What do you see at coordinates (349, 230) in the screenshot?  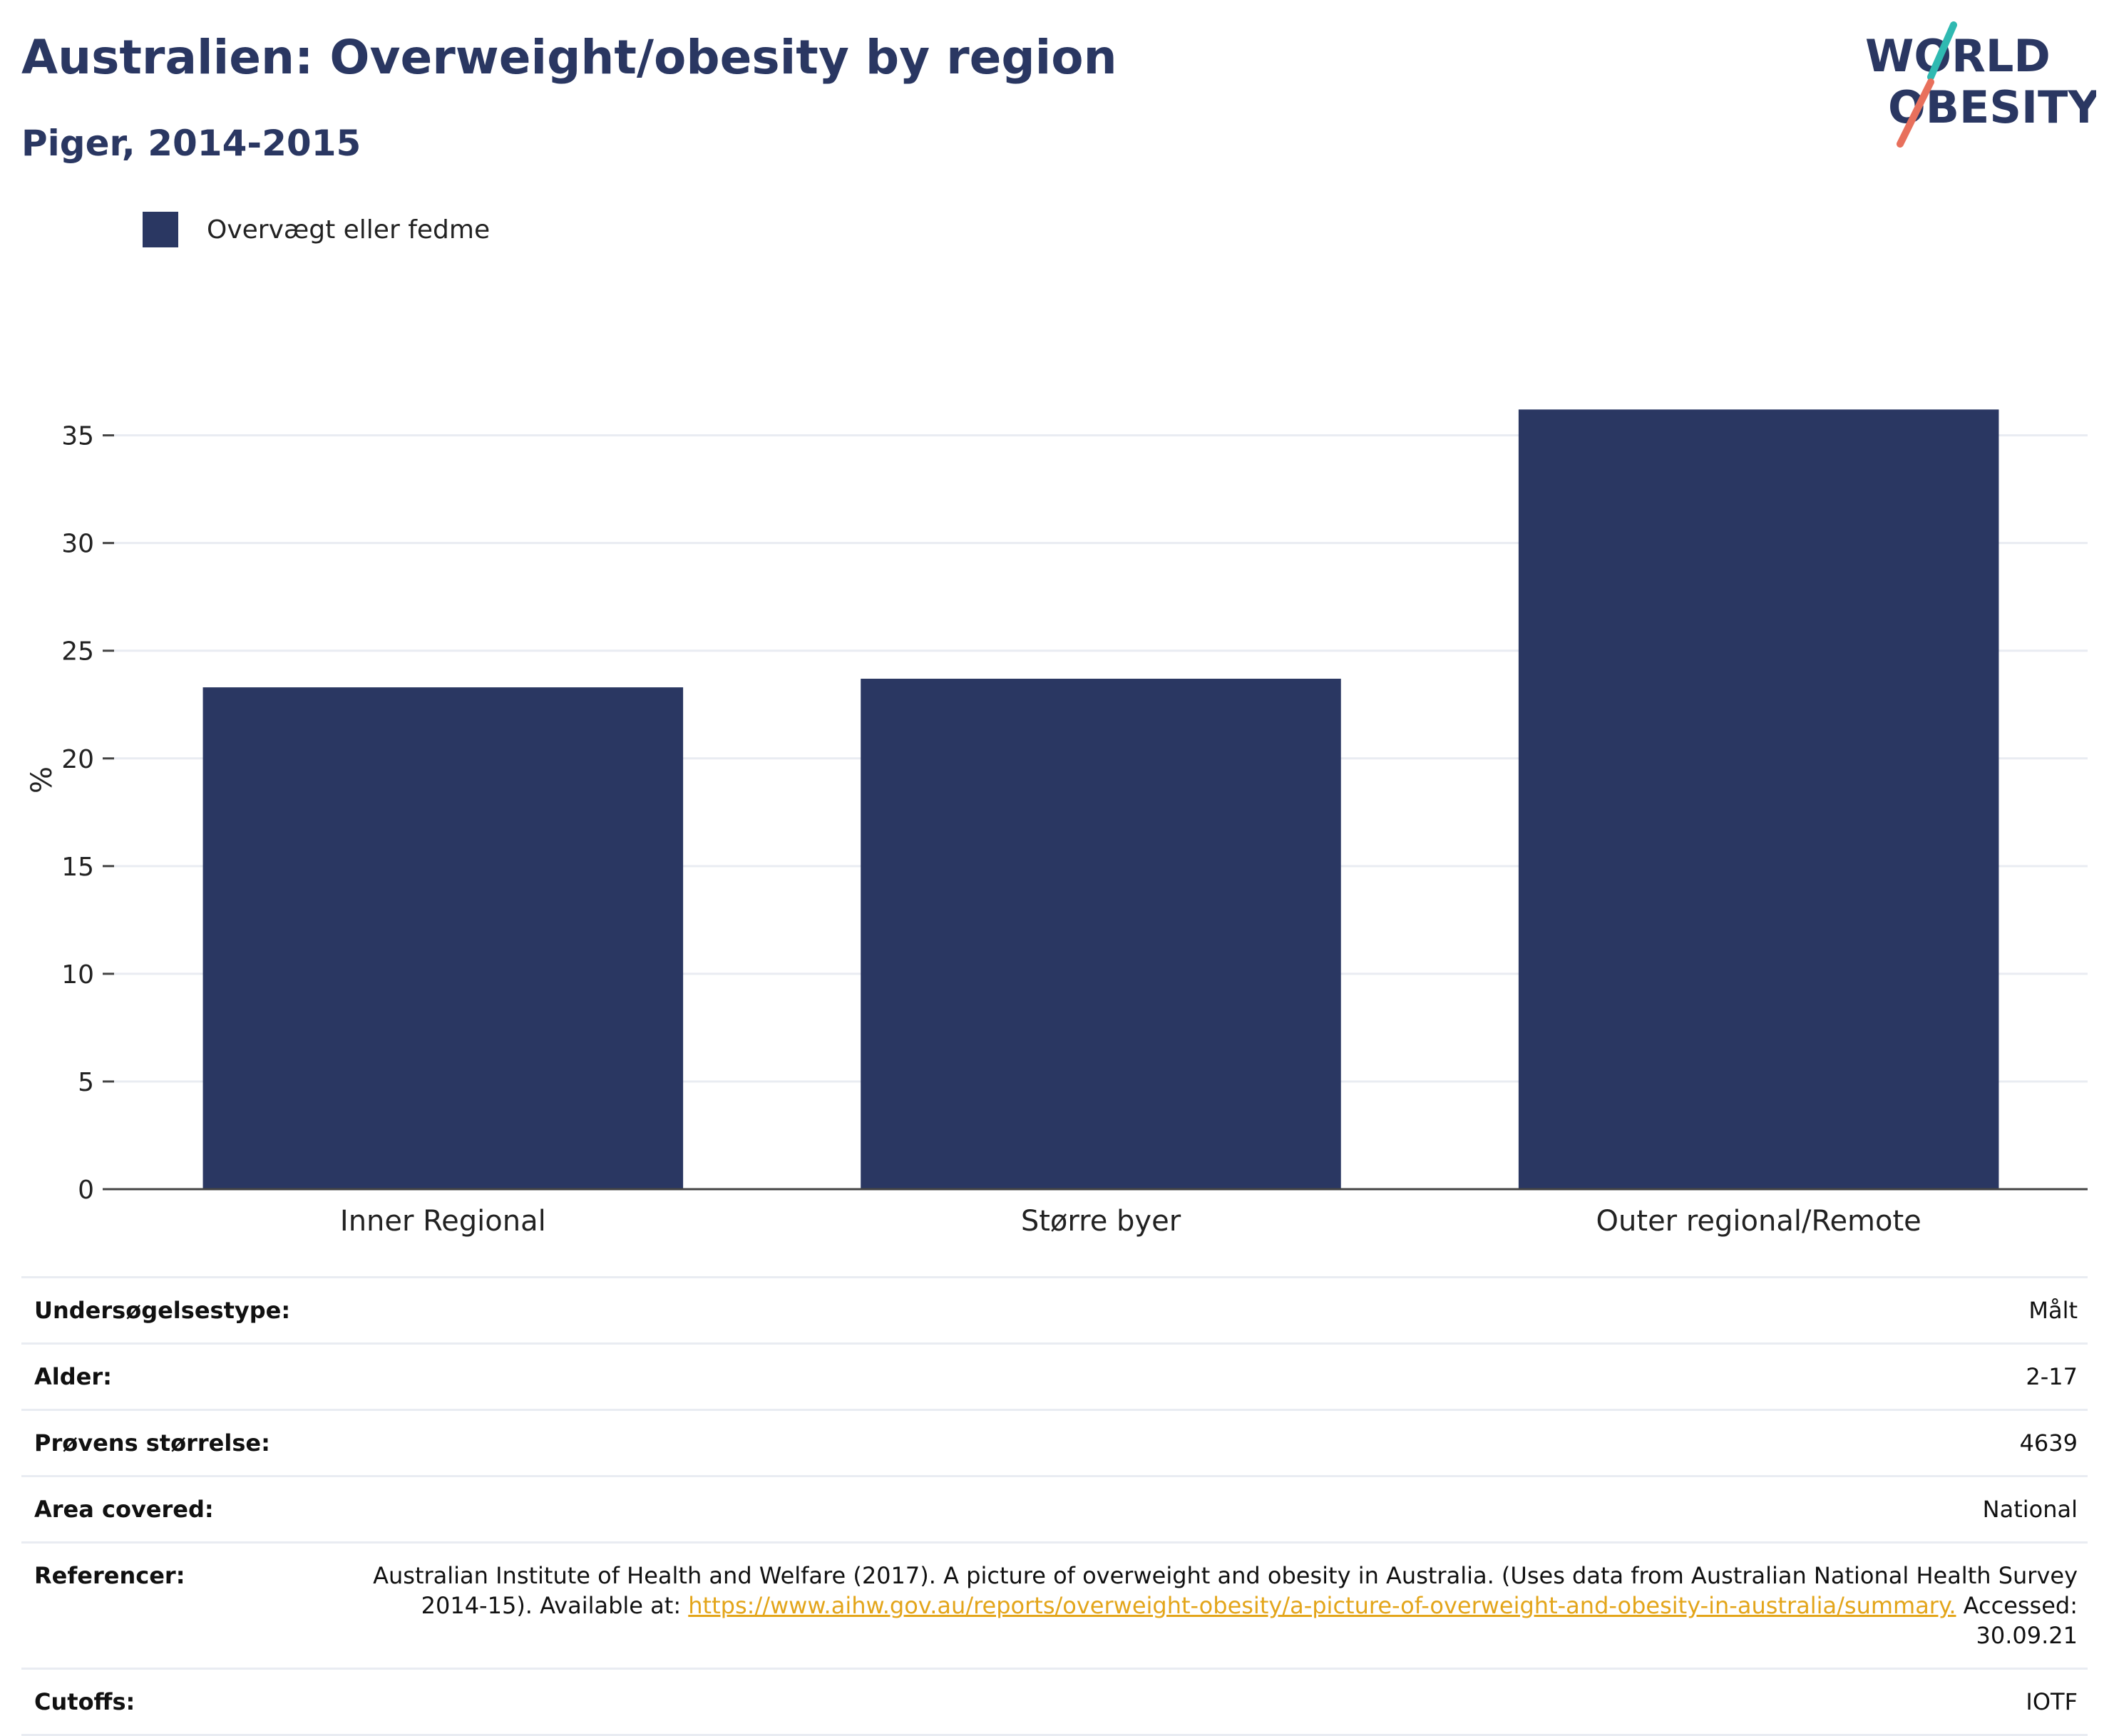 I see `legend-label: Overvægt eller fedme` at bounding box center [349, 230].